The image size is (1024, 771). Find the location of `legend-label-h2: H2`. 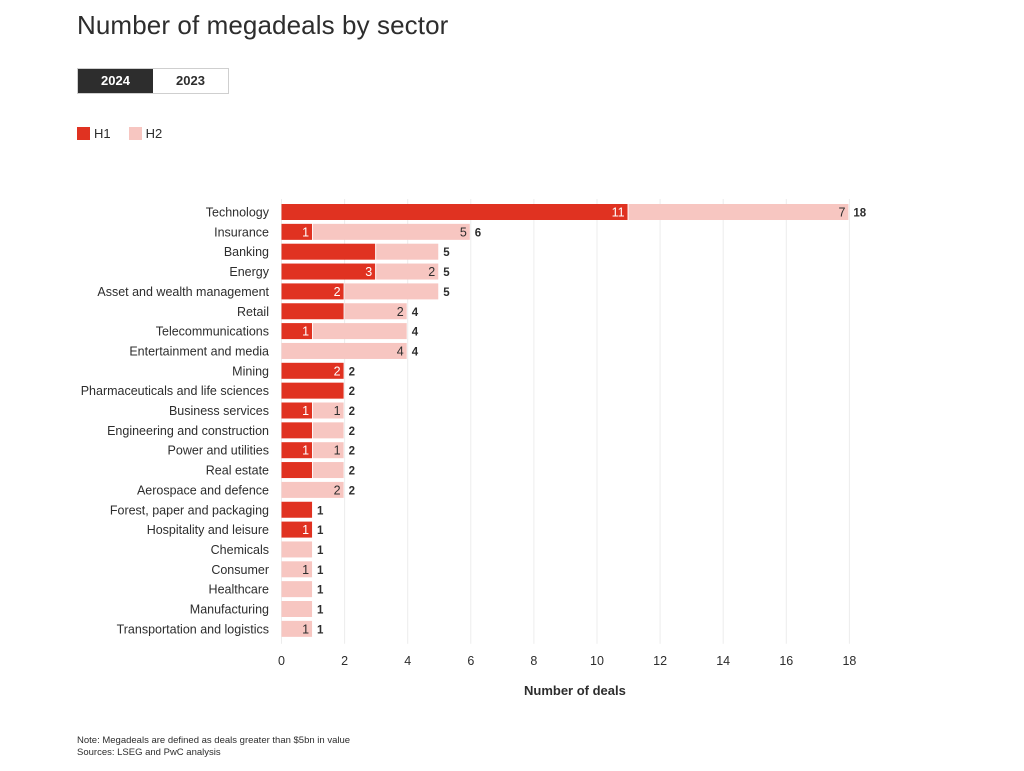

legend-label-h2: H2 is located at coordinates (154, 133).